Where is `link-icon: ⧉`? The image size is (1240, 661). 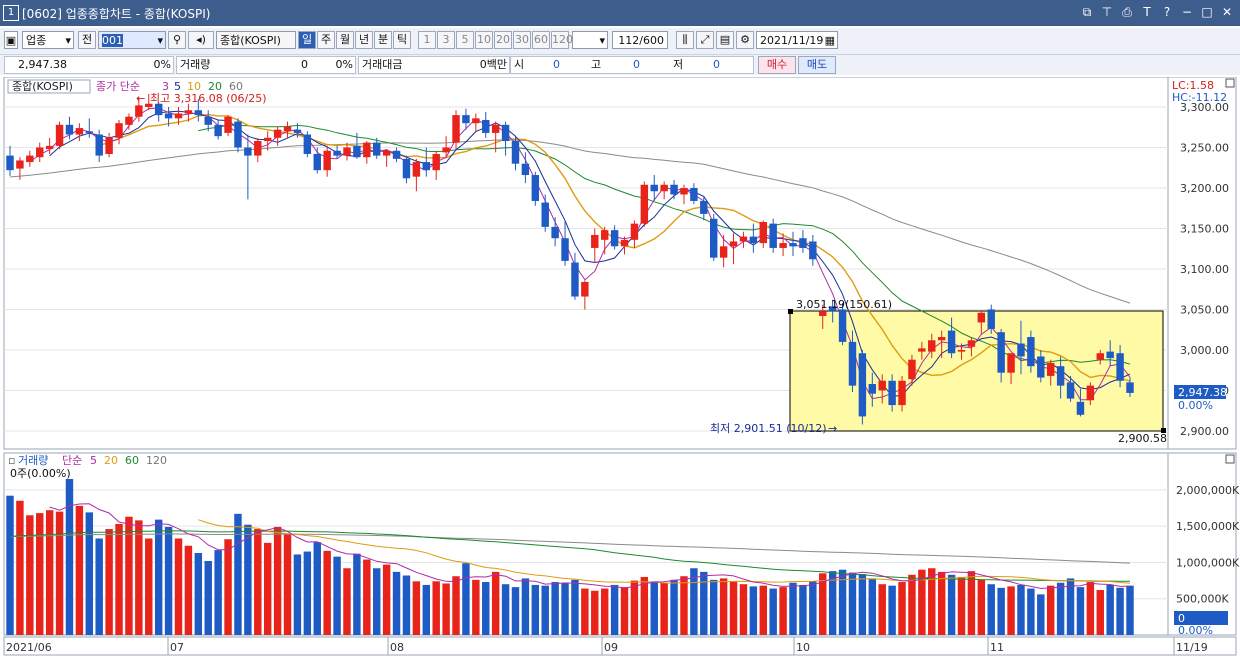
link-icon: ⧉ is located at coordinates (1087, 12).